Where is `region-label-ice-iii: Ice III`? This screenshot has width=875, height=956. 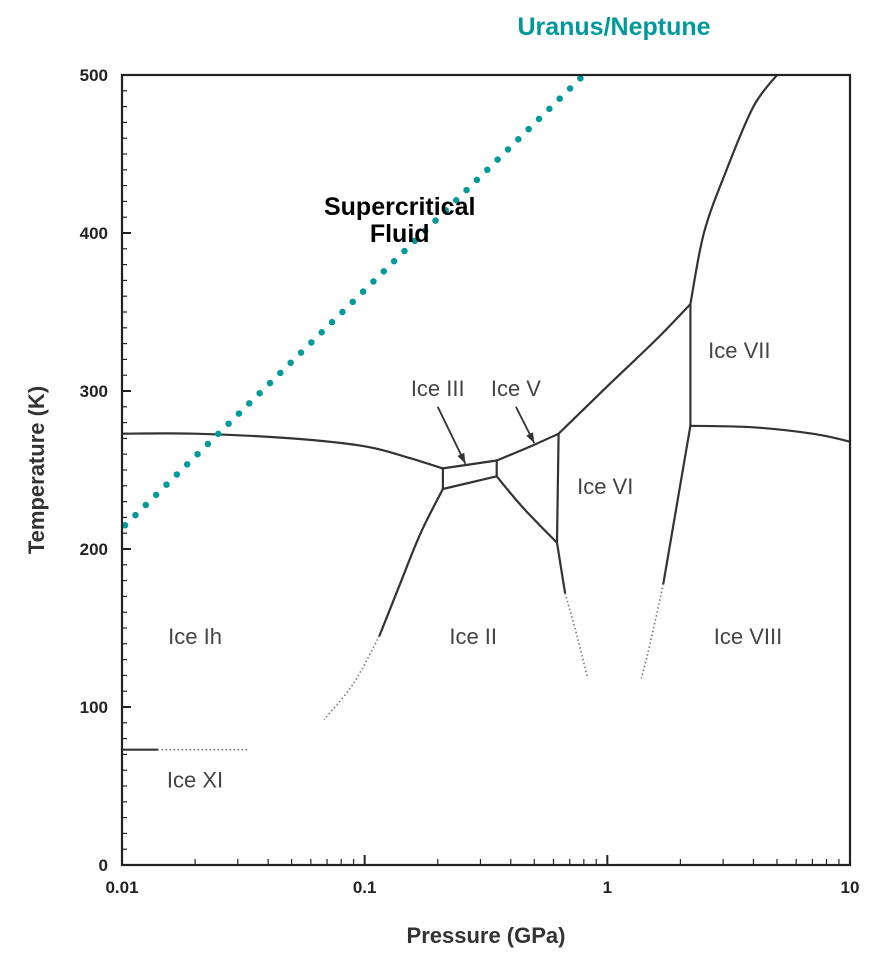 region-label-ice-iii: Ice III is located at coordinates (438, 388).